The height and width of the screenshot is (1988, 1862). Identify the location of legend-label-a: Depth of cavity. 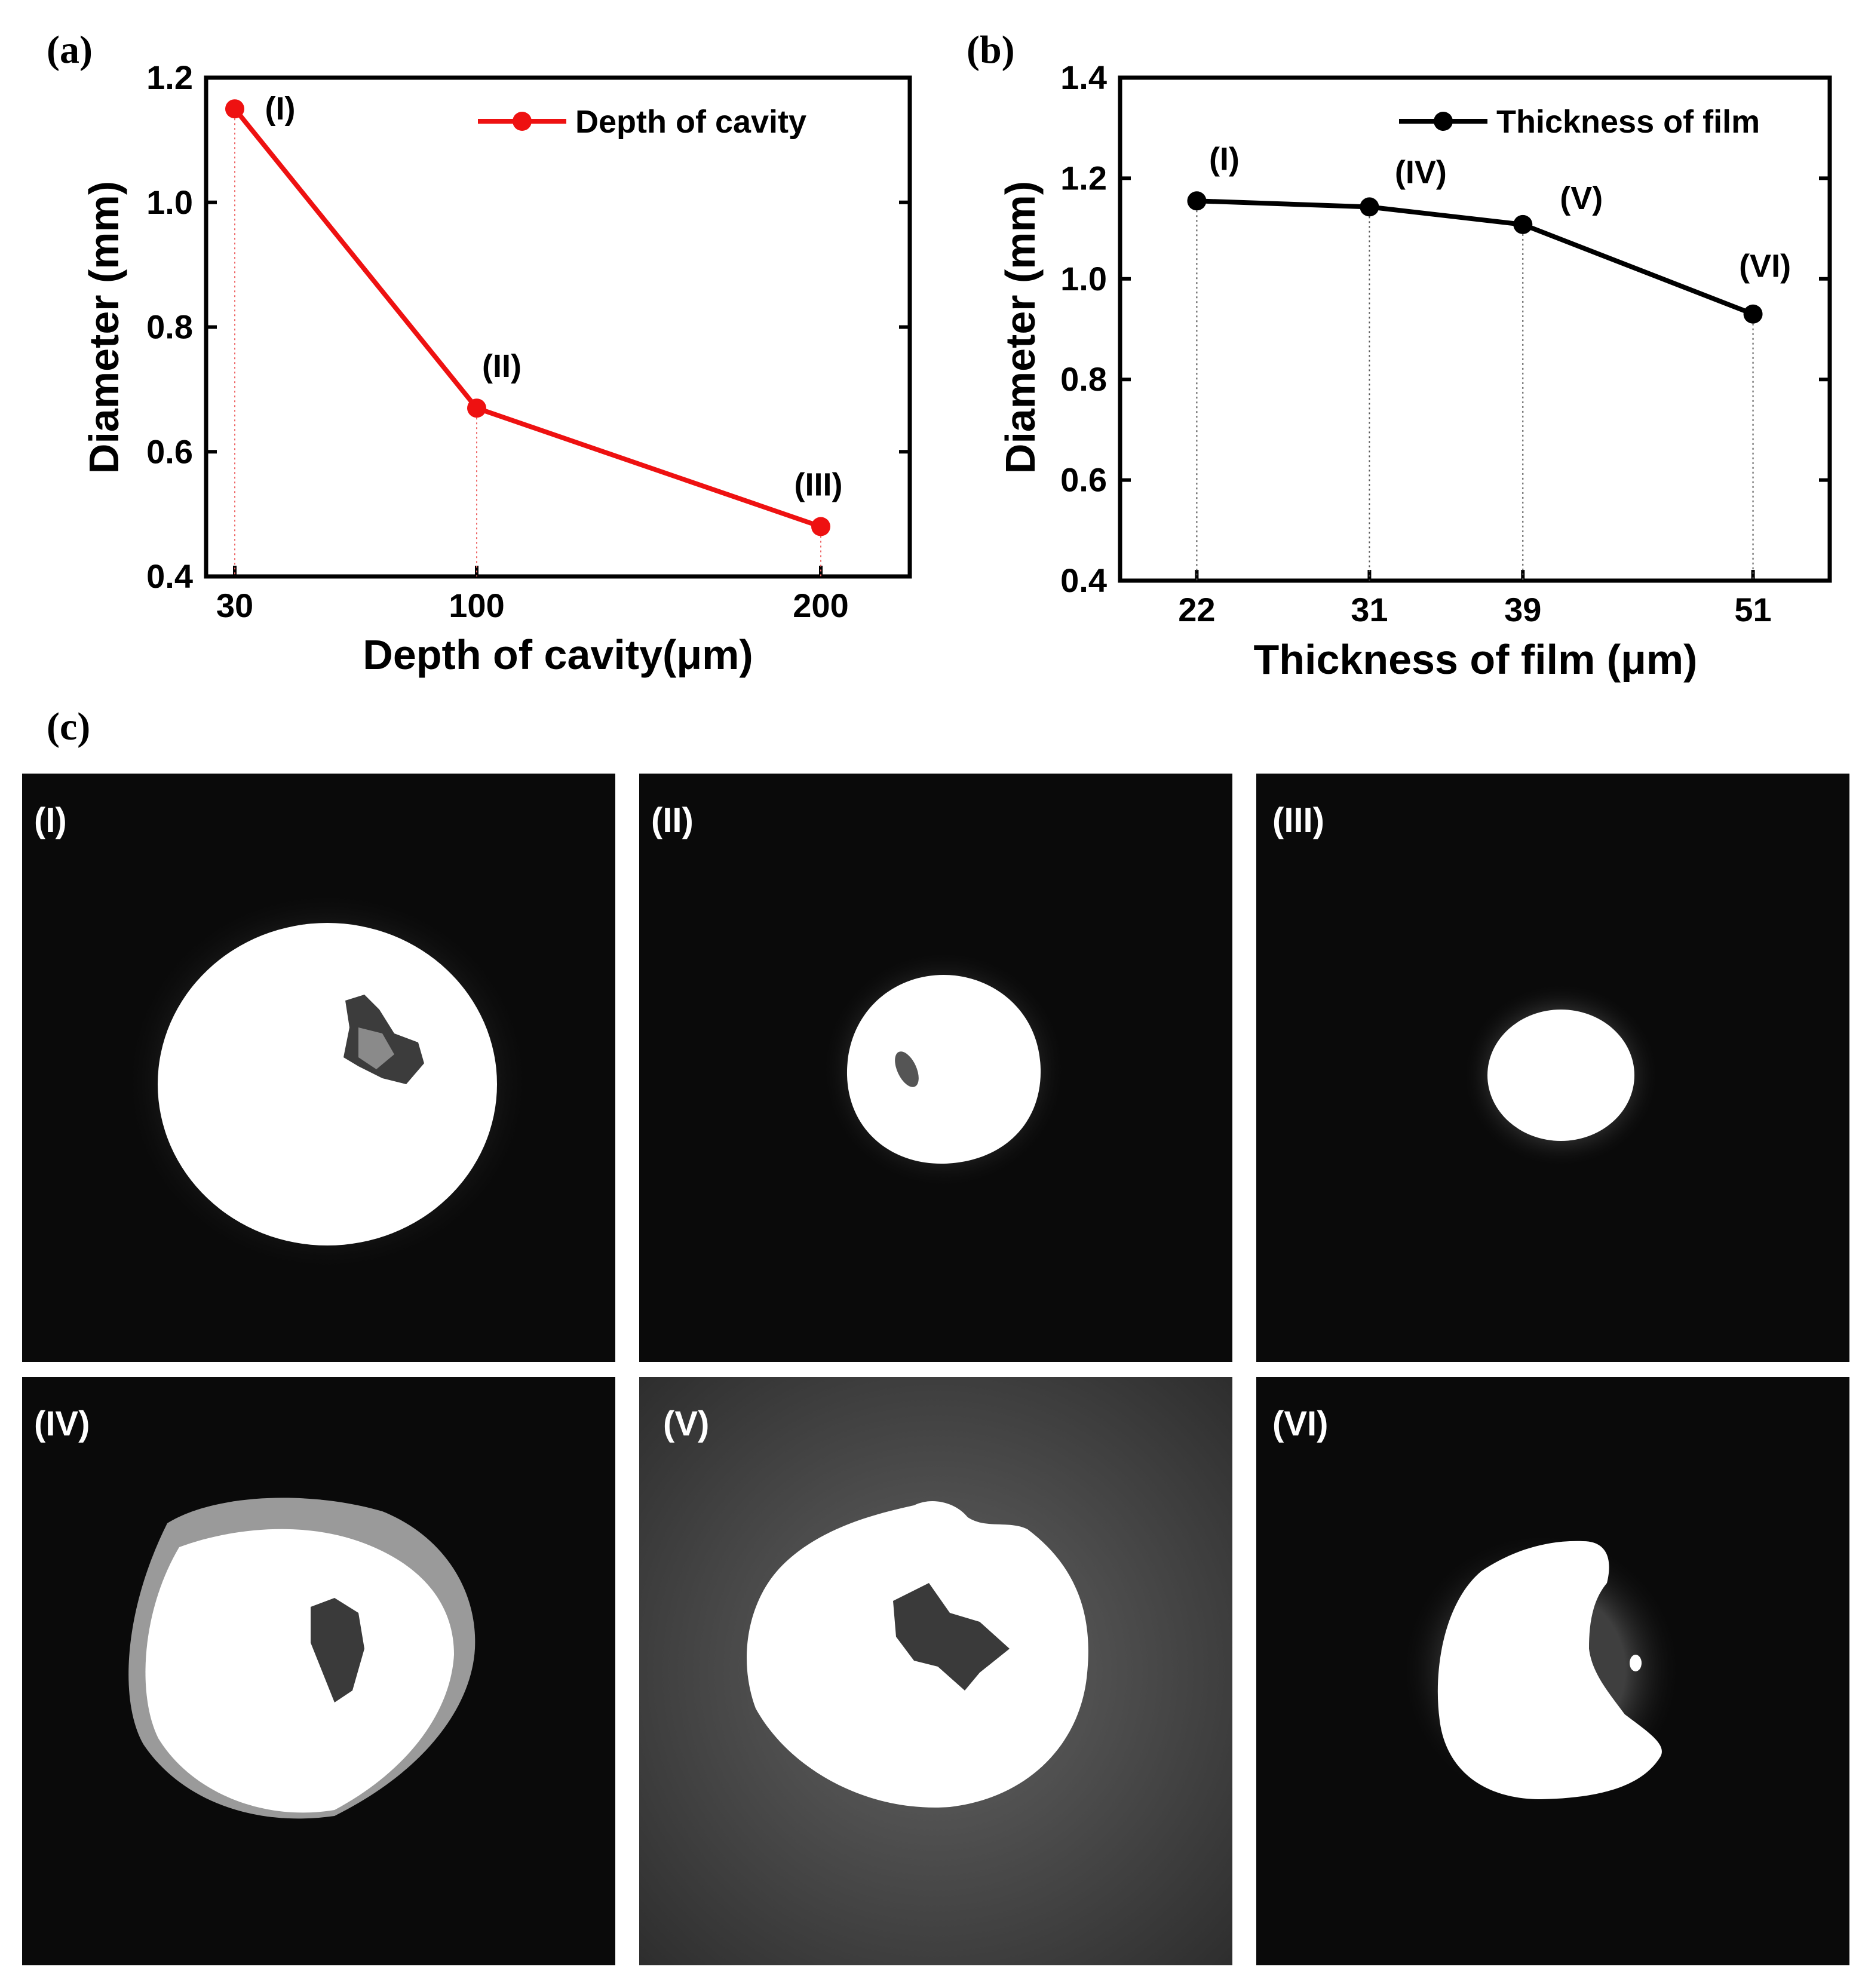
(690, 122).